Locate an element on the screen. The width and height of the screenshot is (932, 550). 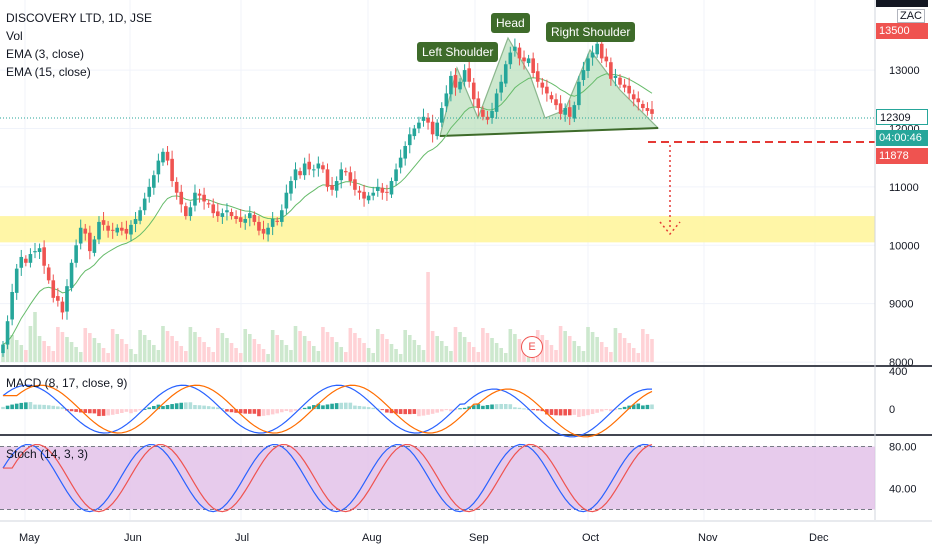
left-shoulder-label: Left Shoulder is located at coordinates (458, 52).